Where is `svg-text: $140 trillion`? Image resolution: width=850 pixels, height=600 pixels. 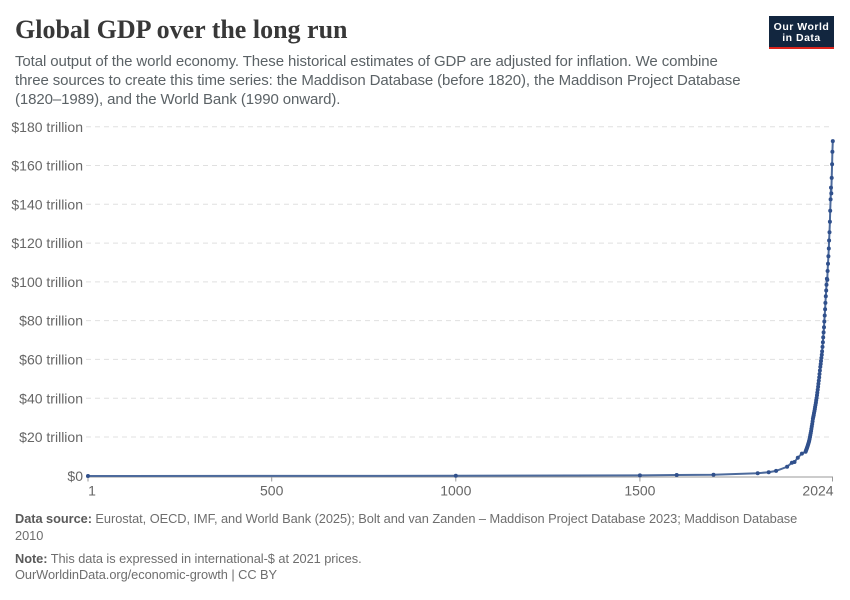
svg-text: $140 trillion is located at coordinates (47, 204).